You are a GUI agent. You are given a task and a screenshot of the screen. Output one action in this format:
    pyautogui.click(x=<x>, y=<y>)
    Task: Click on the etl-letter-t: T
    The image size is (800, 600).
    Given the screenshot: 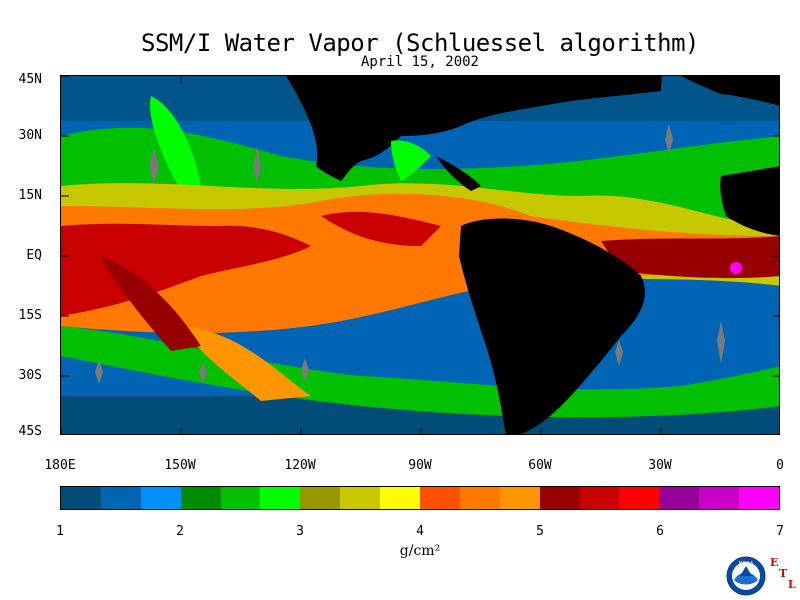 What is the action you would take?
    pyautogui.click(x=783, y=573)
    